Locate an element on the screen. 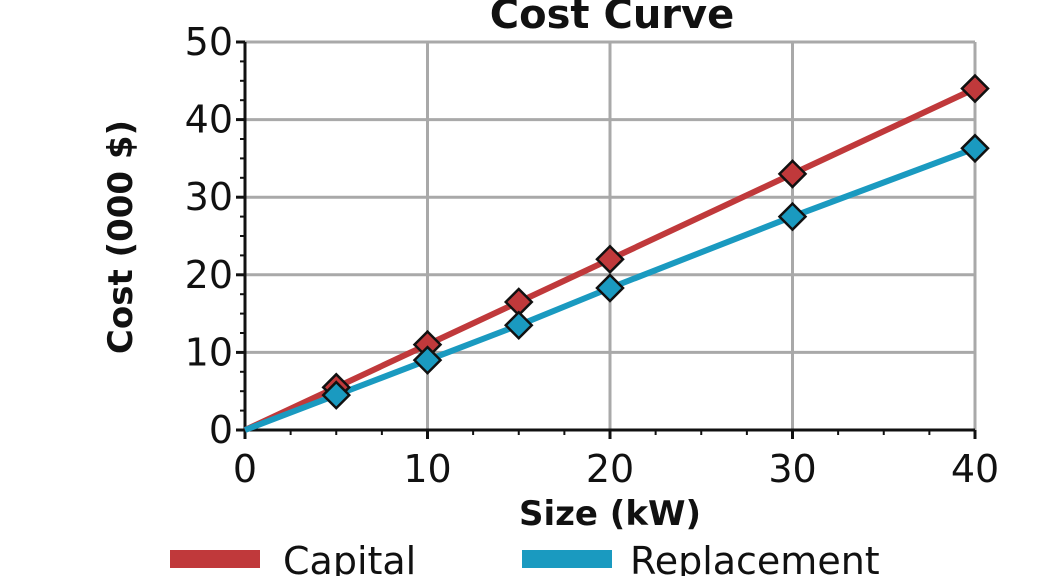  x-tick-label-0: 0 is located at coordinates (245, 469).